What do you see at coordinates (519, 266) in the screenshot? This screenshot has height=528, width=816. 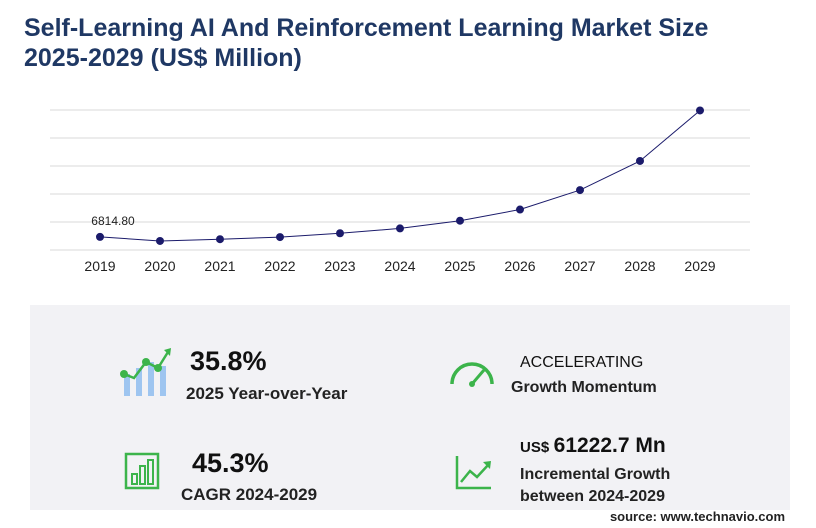 I see `x-tick-label: 2026` at bounding box center [519, 266].